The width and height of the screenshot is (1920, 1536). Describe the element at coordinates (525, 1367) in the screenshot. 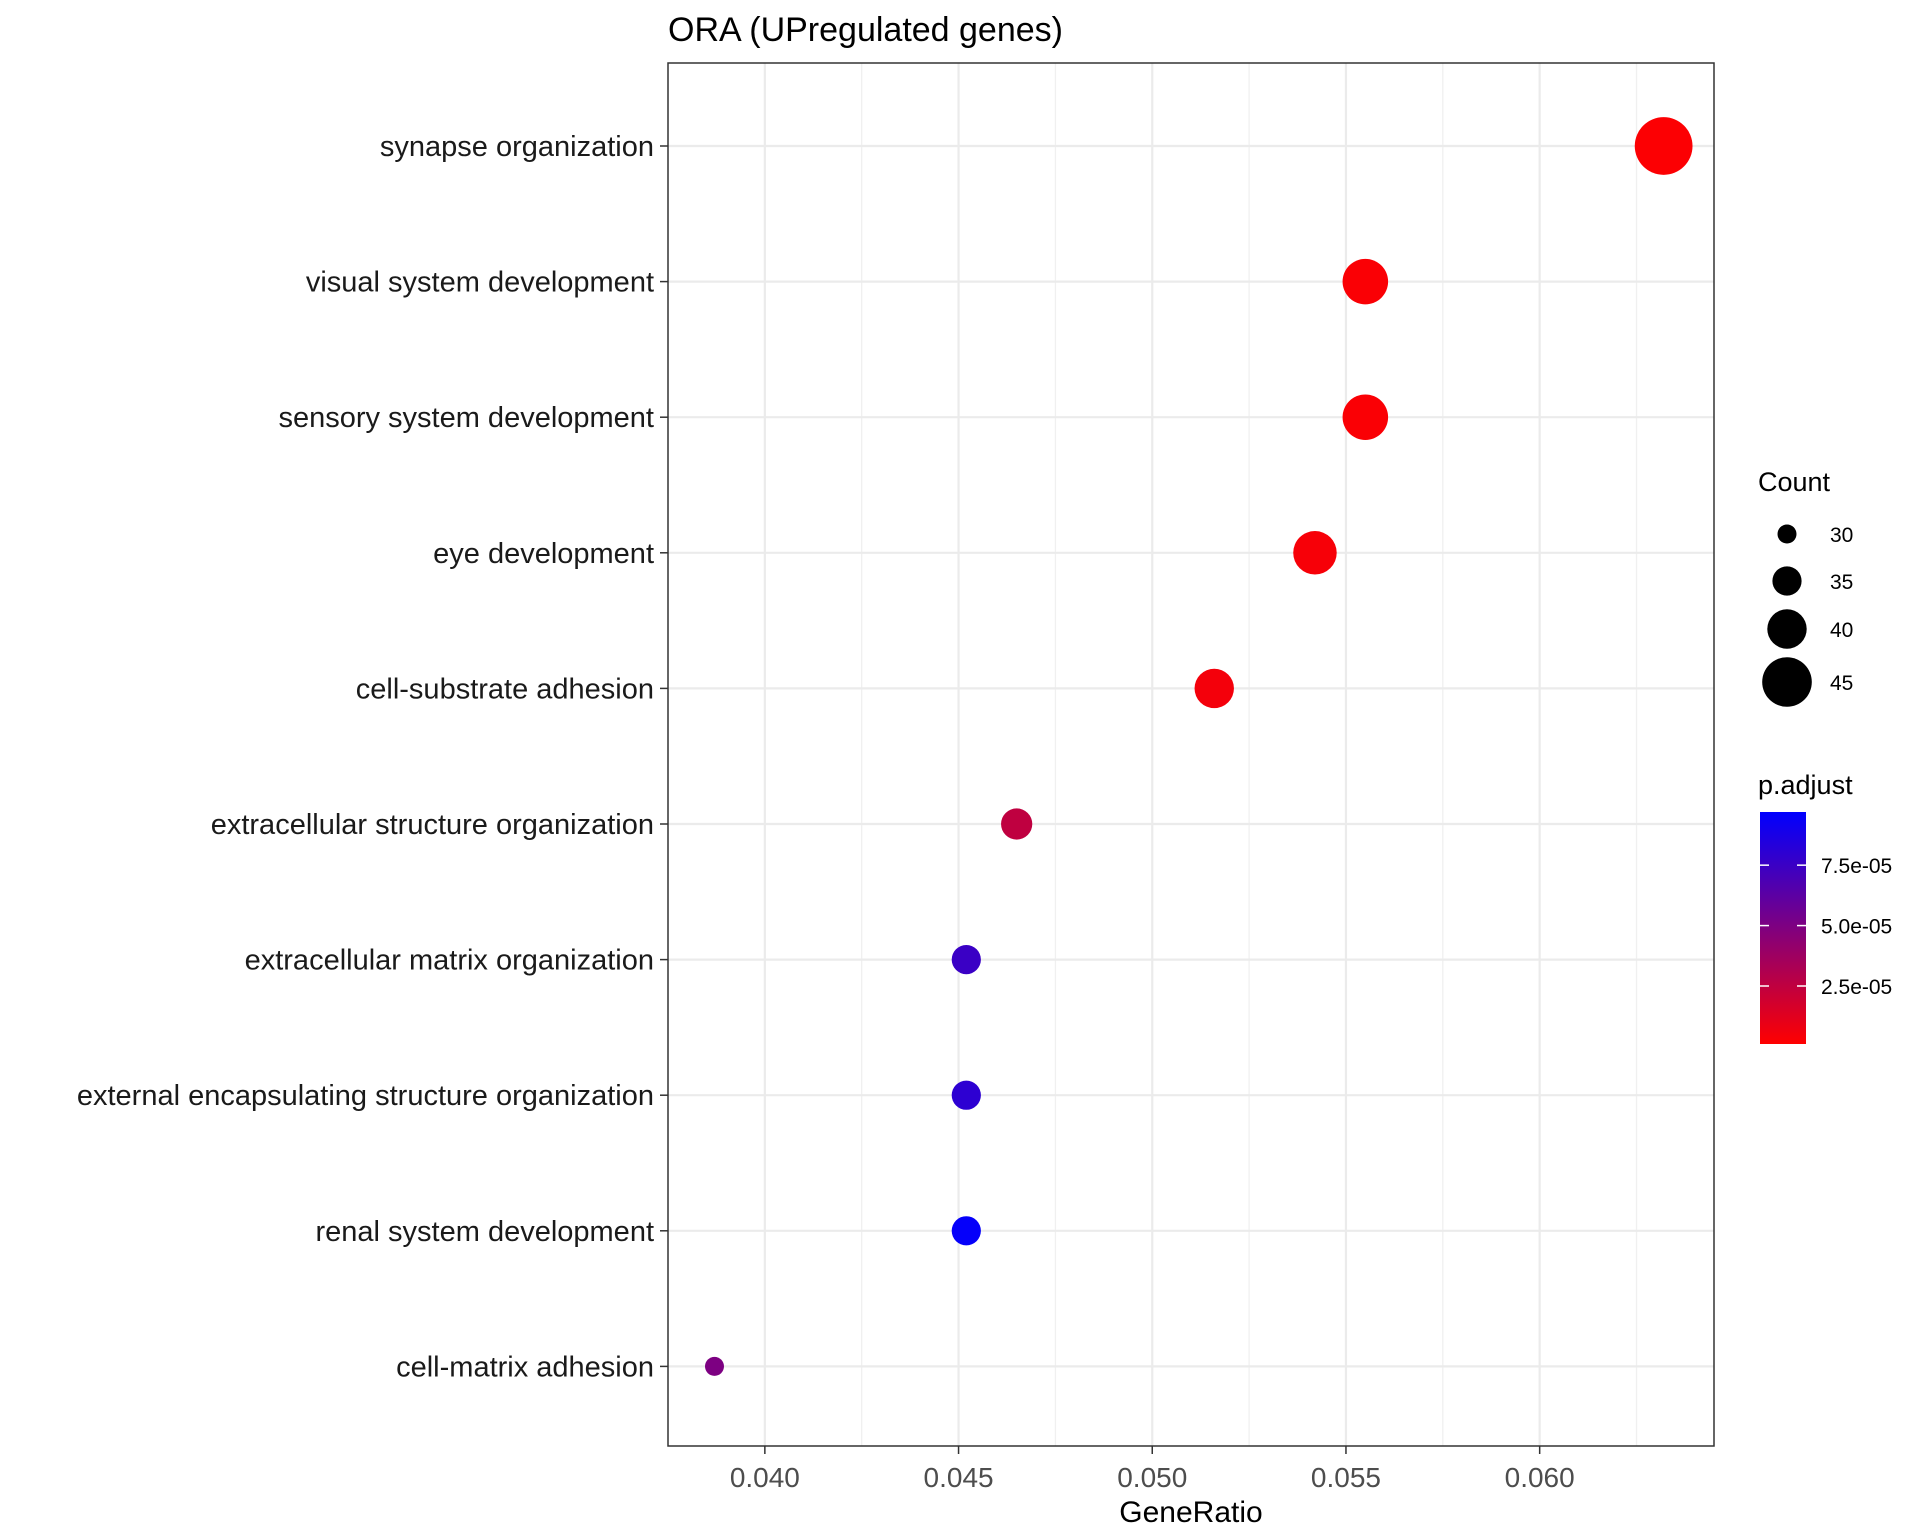

I see `y-tick-label: cell-matrix adhesion` at that location.